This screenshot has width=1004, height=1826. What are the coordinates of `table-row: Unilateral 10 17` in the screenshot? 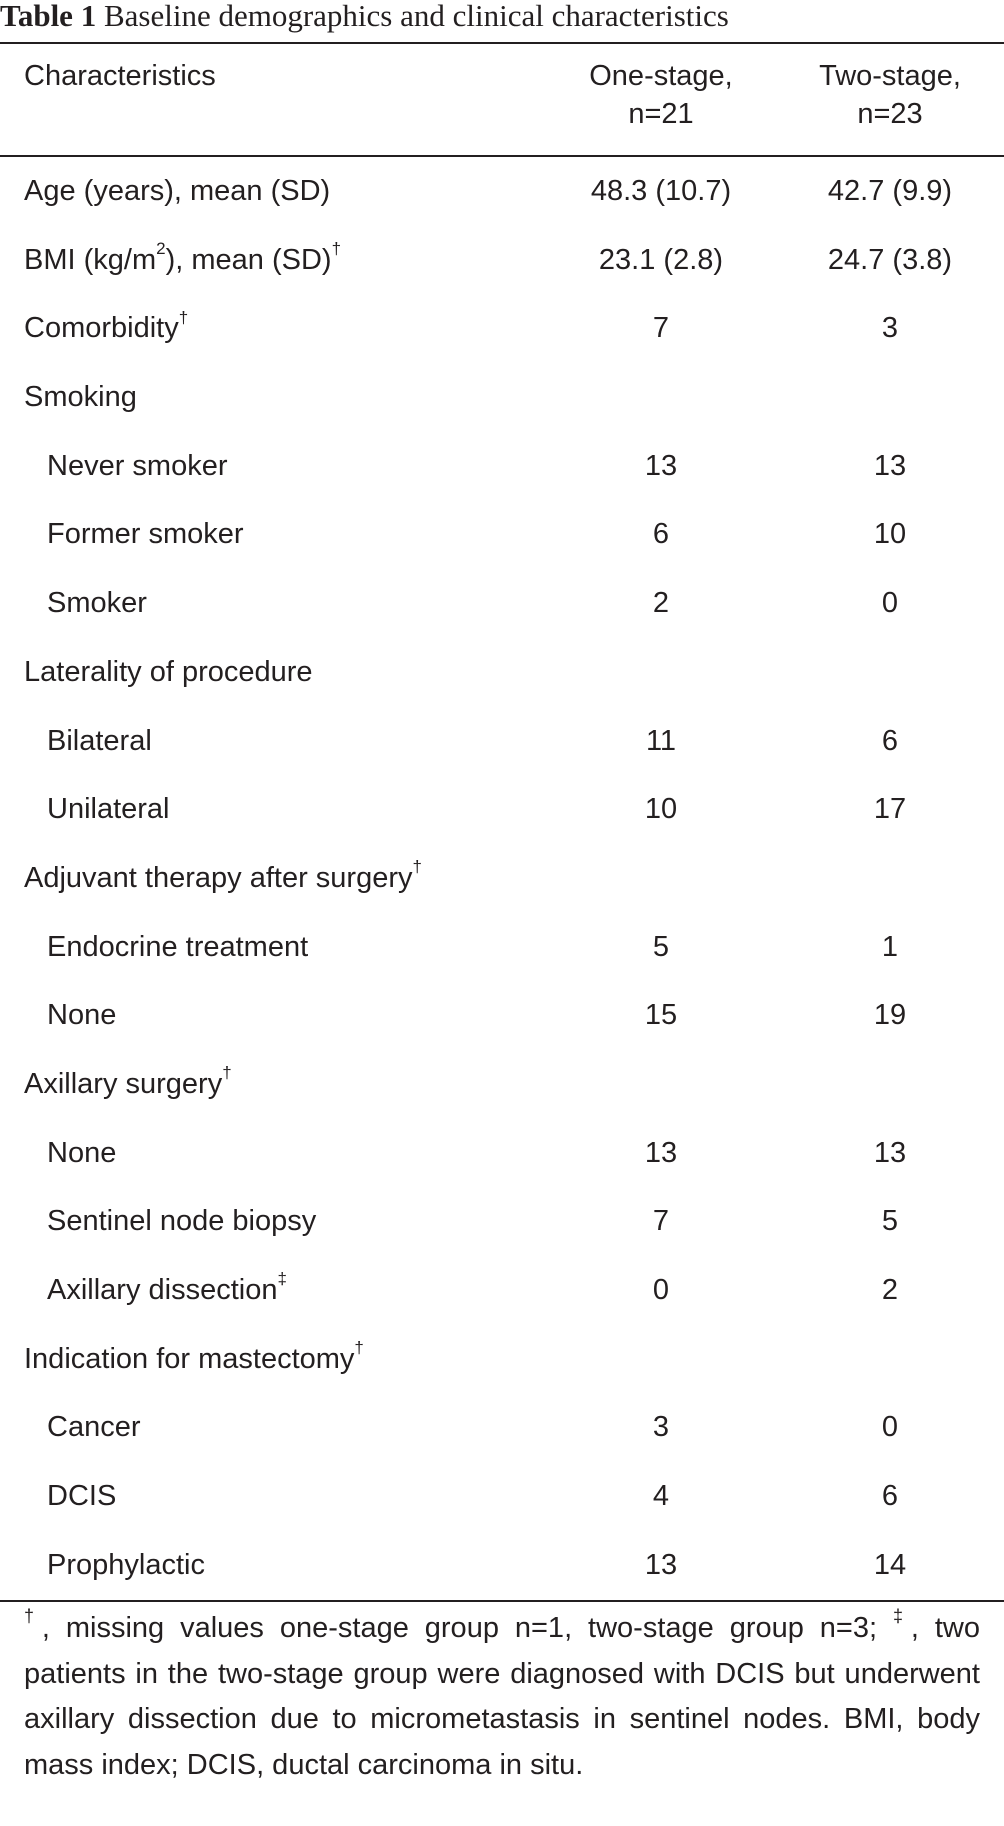 It's located at (502, 809).